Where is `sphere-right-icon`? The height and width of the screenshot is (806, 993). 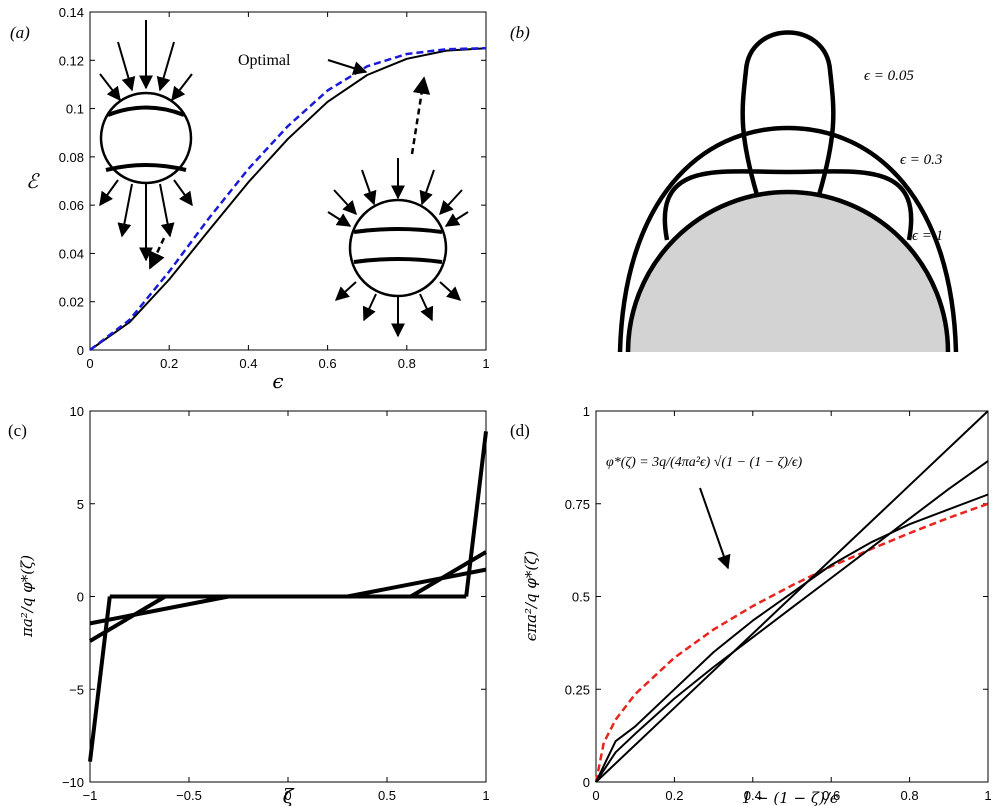
sphere-right-icon is located at coordinates (398, 248).